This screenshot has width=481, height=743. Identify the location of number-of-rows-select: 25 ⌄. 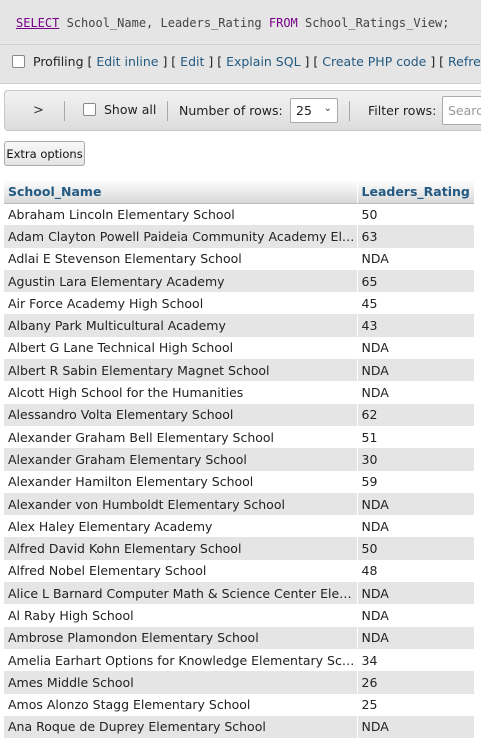
(314, 110).